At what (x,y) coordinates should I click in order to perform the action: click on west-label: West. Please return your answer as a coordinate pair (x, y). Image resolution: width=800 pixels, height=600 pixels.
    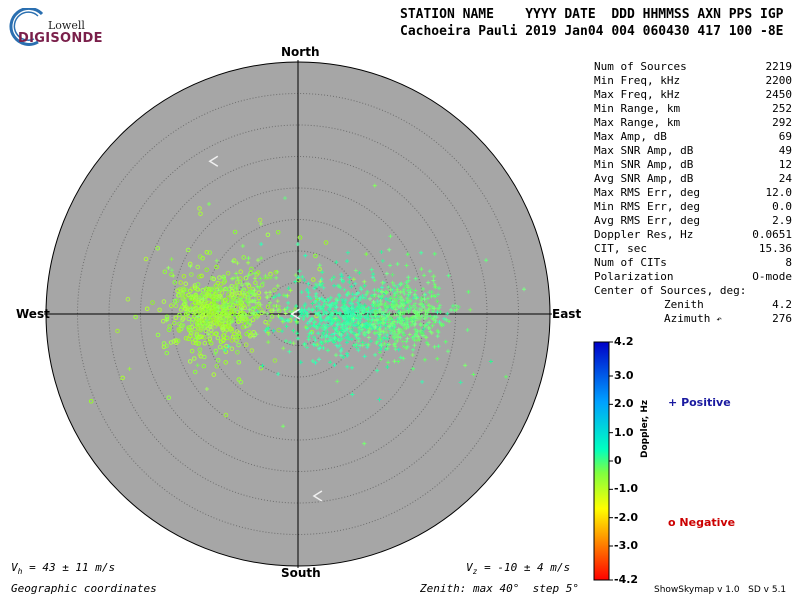
    Looking at the image, I should click on (33, 314).